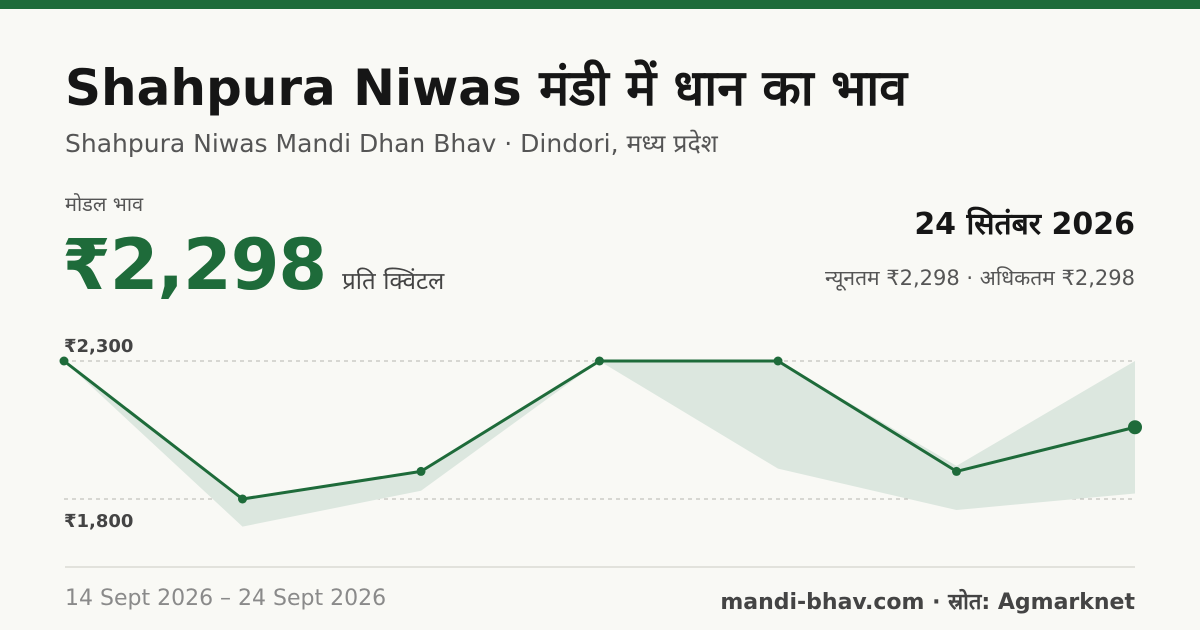 This screenshot has height=630, width=1200. What do you see at coordinates (194, 265) in the screenshot?
I see `modal-price-value: ₹2,298` at bounding box center [194, 265].